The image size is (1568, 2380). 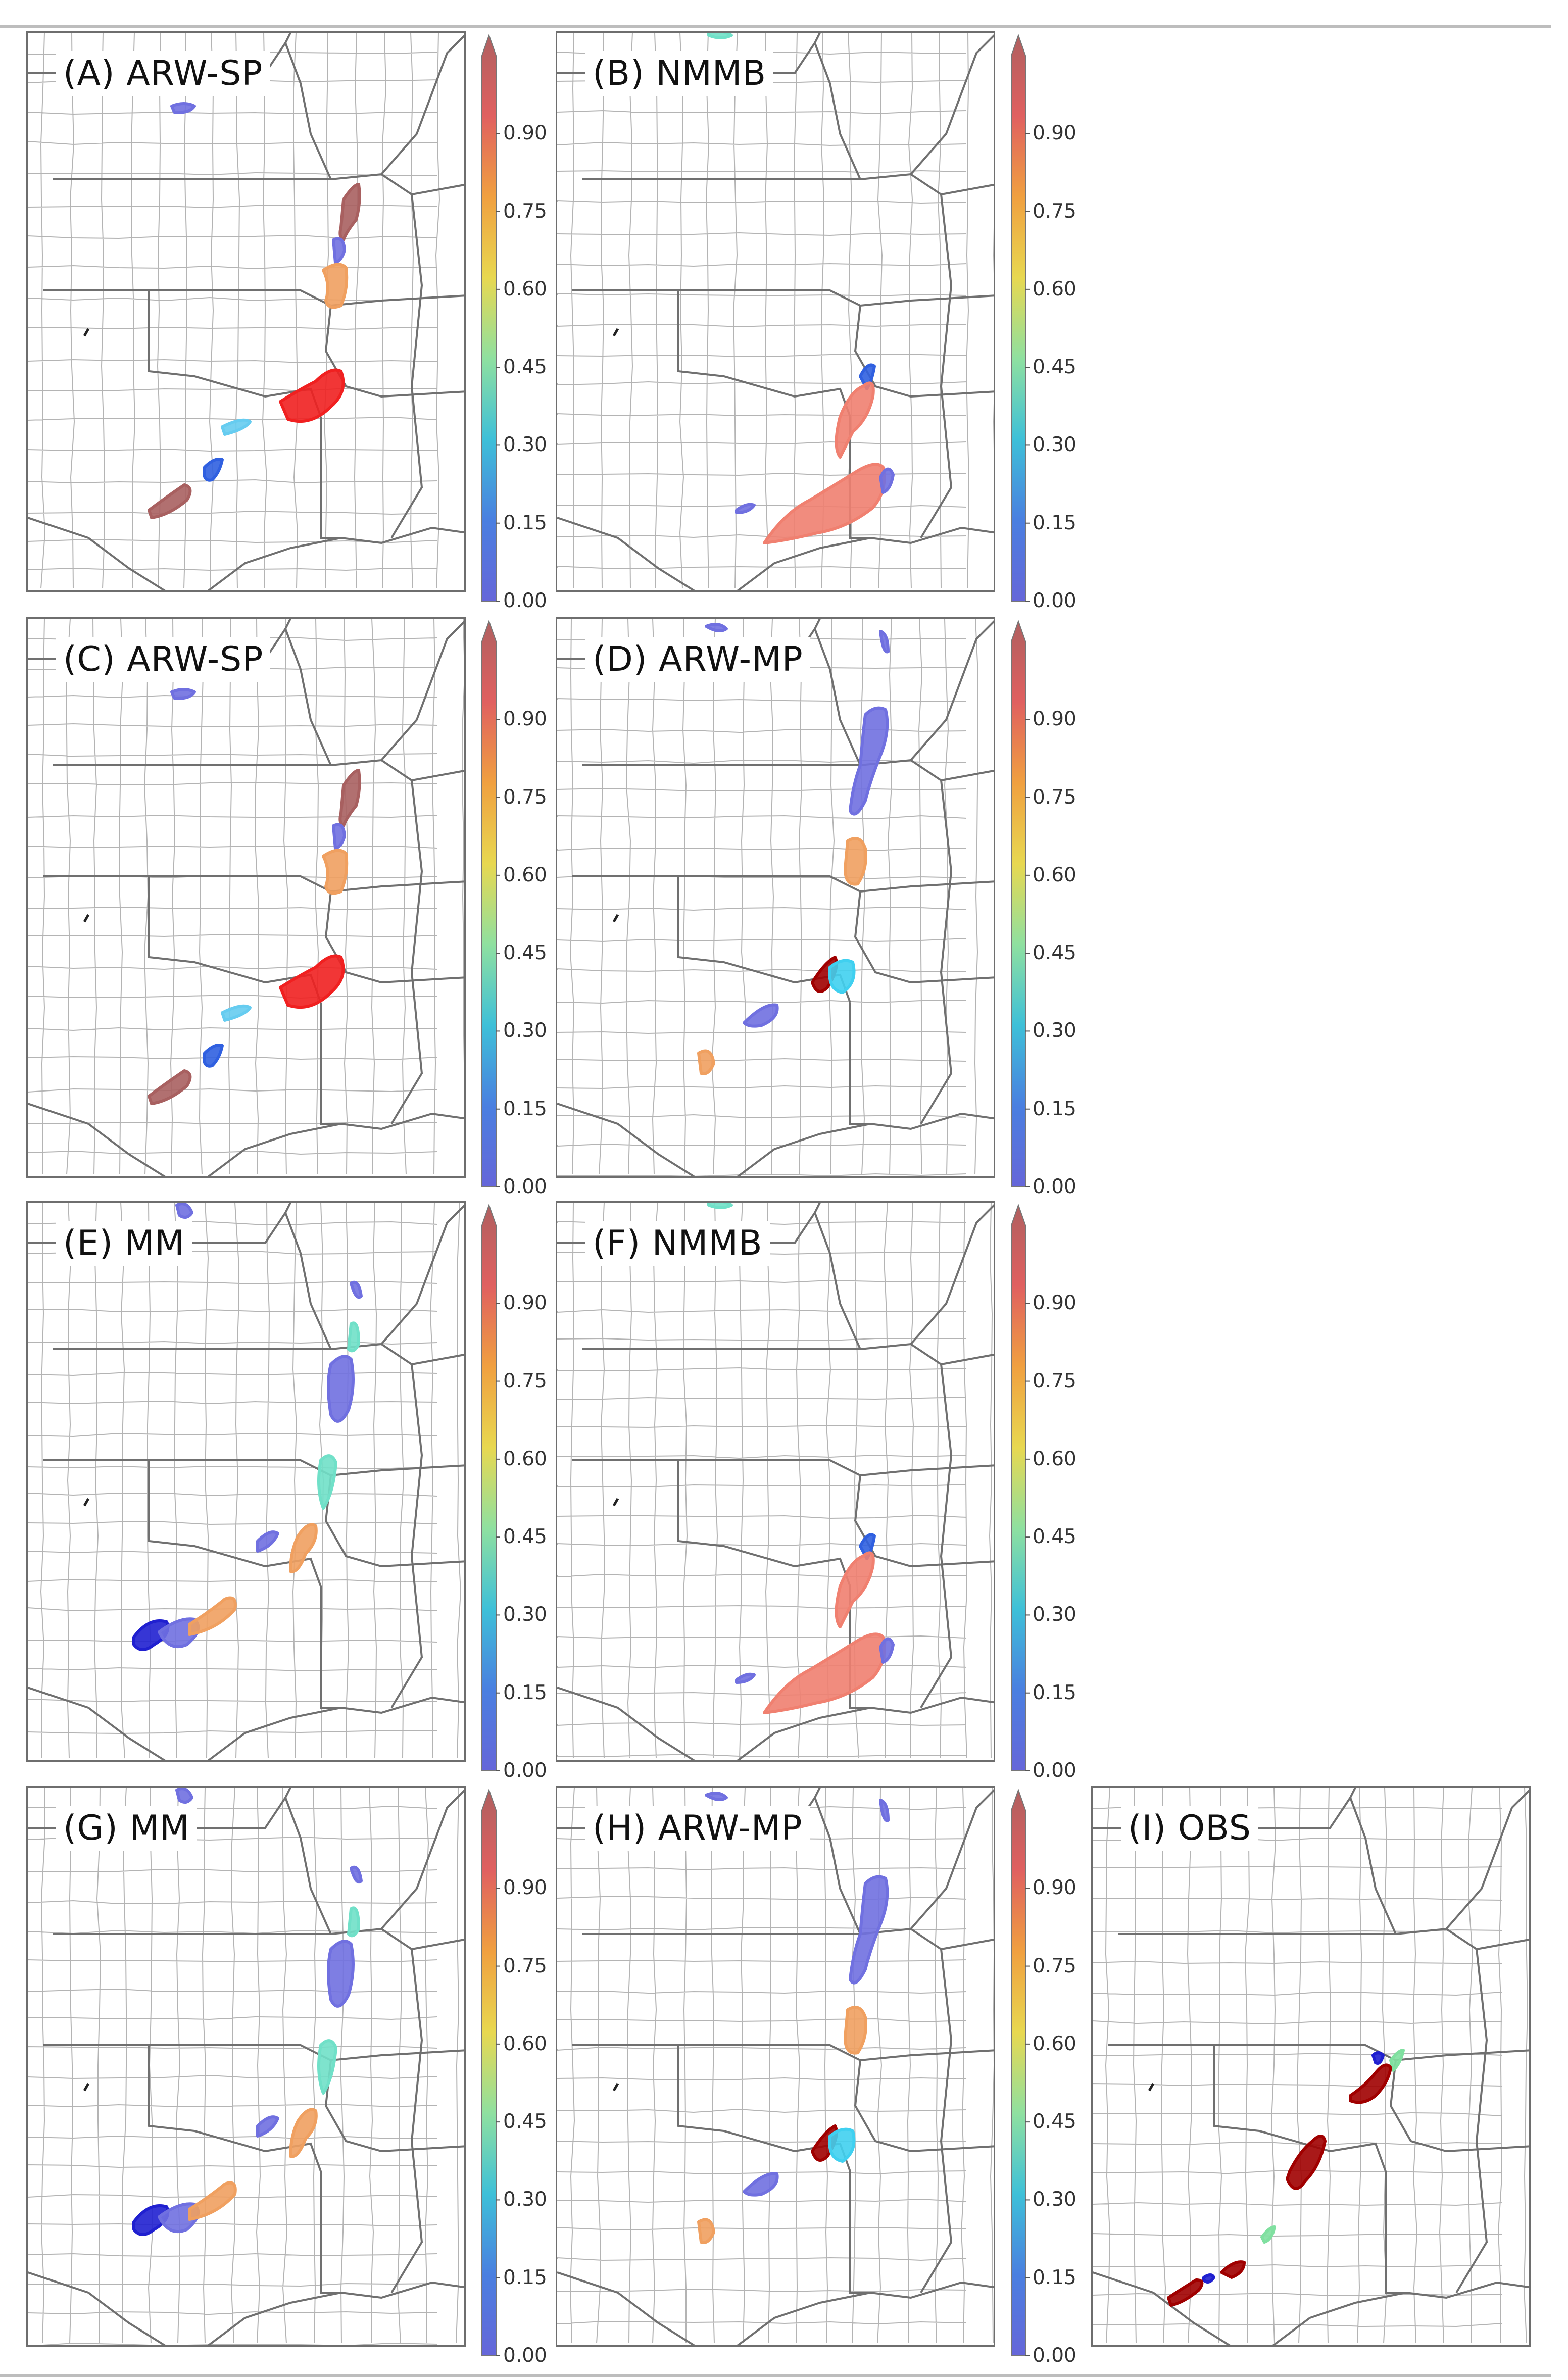 What do you see at coordinates (697, 1829) in the screenshot?
I see `panel-title: (H) ARW-MP` at bounding box center [697, 1829].